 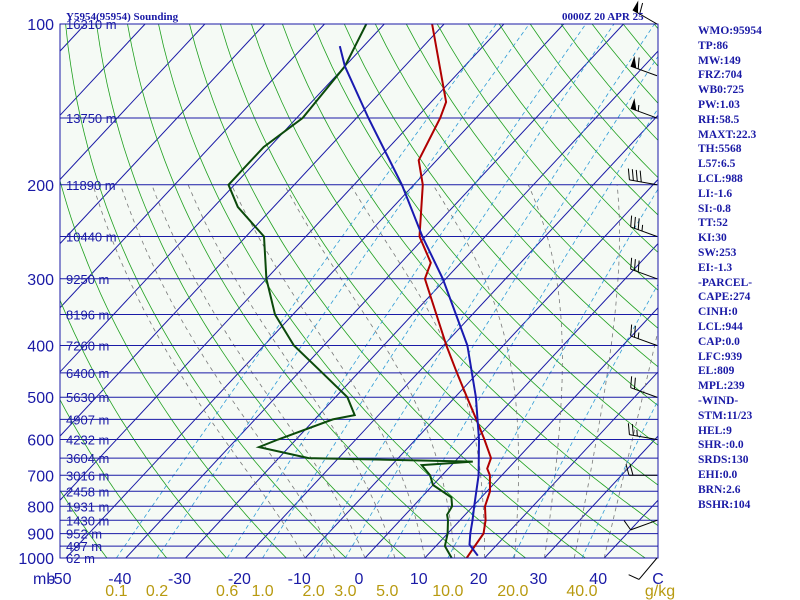 What do you see at coordinates (419, 579) in the screenshot?
I see `temperature-tick-label: 10` at bounding box center [419, 579].